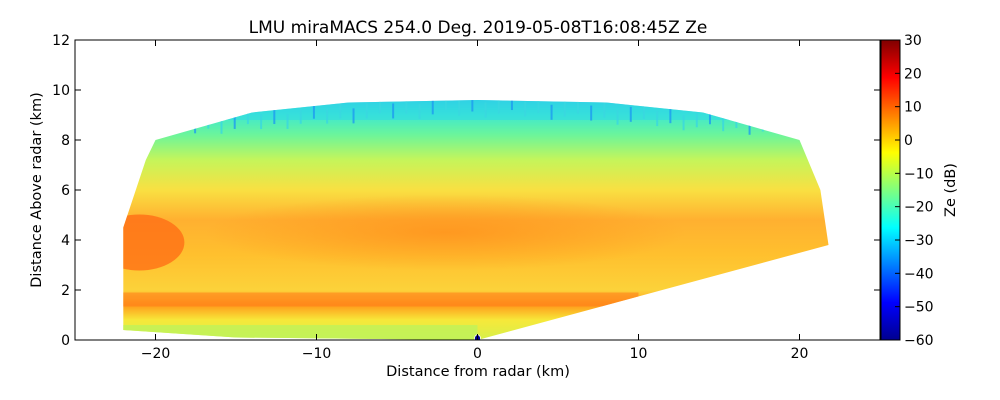 The width and height of the screenshot is (1000, 400). What do you see at coordinates (919, 208) in the screenshot?
I see `colorbar-tick-label: −20` at bounding box center [919, 208].